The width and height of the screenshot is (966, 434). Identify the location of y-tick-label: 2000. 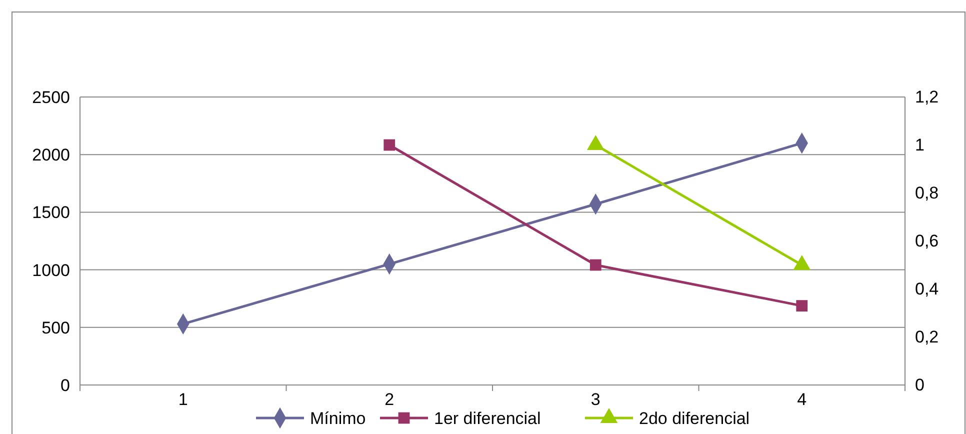
(51, 155).